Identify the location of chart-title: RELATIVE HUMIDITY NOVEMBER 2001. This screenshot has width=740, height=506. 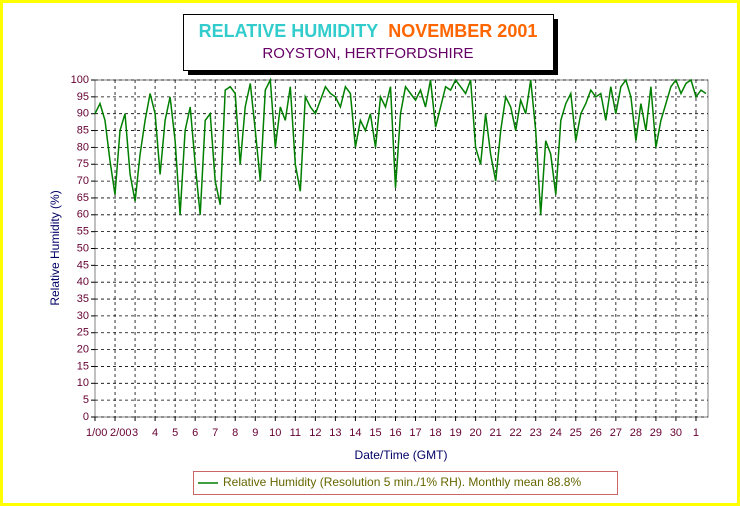
(368, 31).